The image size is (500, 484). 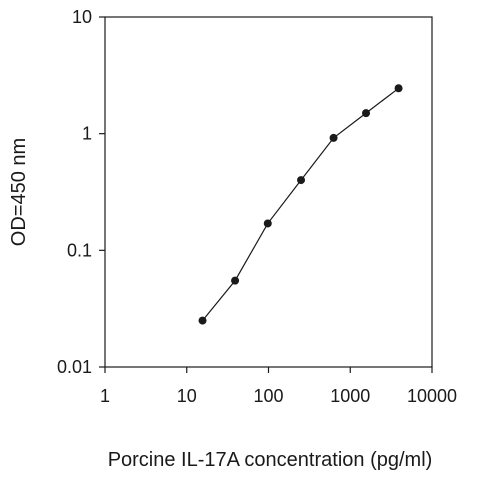 What do you see at coordinates (79, 250) in the screenshot?
I see `y-tick-label: 0.1` at bounding box center [79, 250].